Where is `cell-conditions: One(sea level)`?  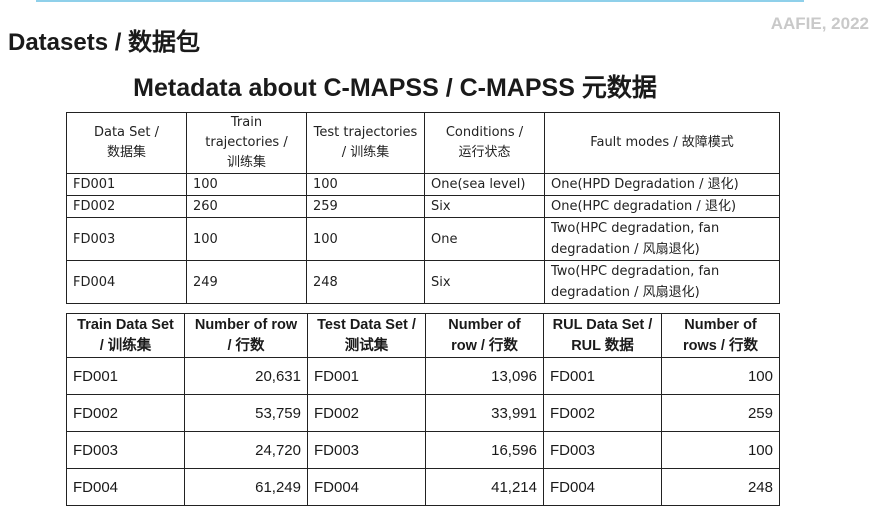 cell-conditions: One(sea level) is located at coordinates (484, 184).